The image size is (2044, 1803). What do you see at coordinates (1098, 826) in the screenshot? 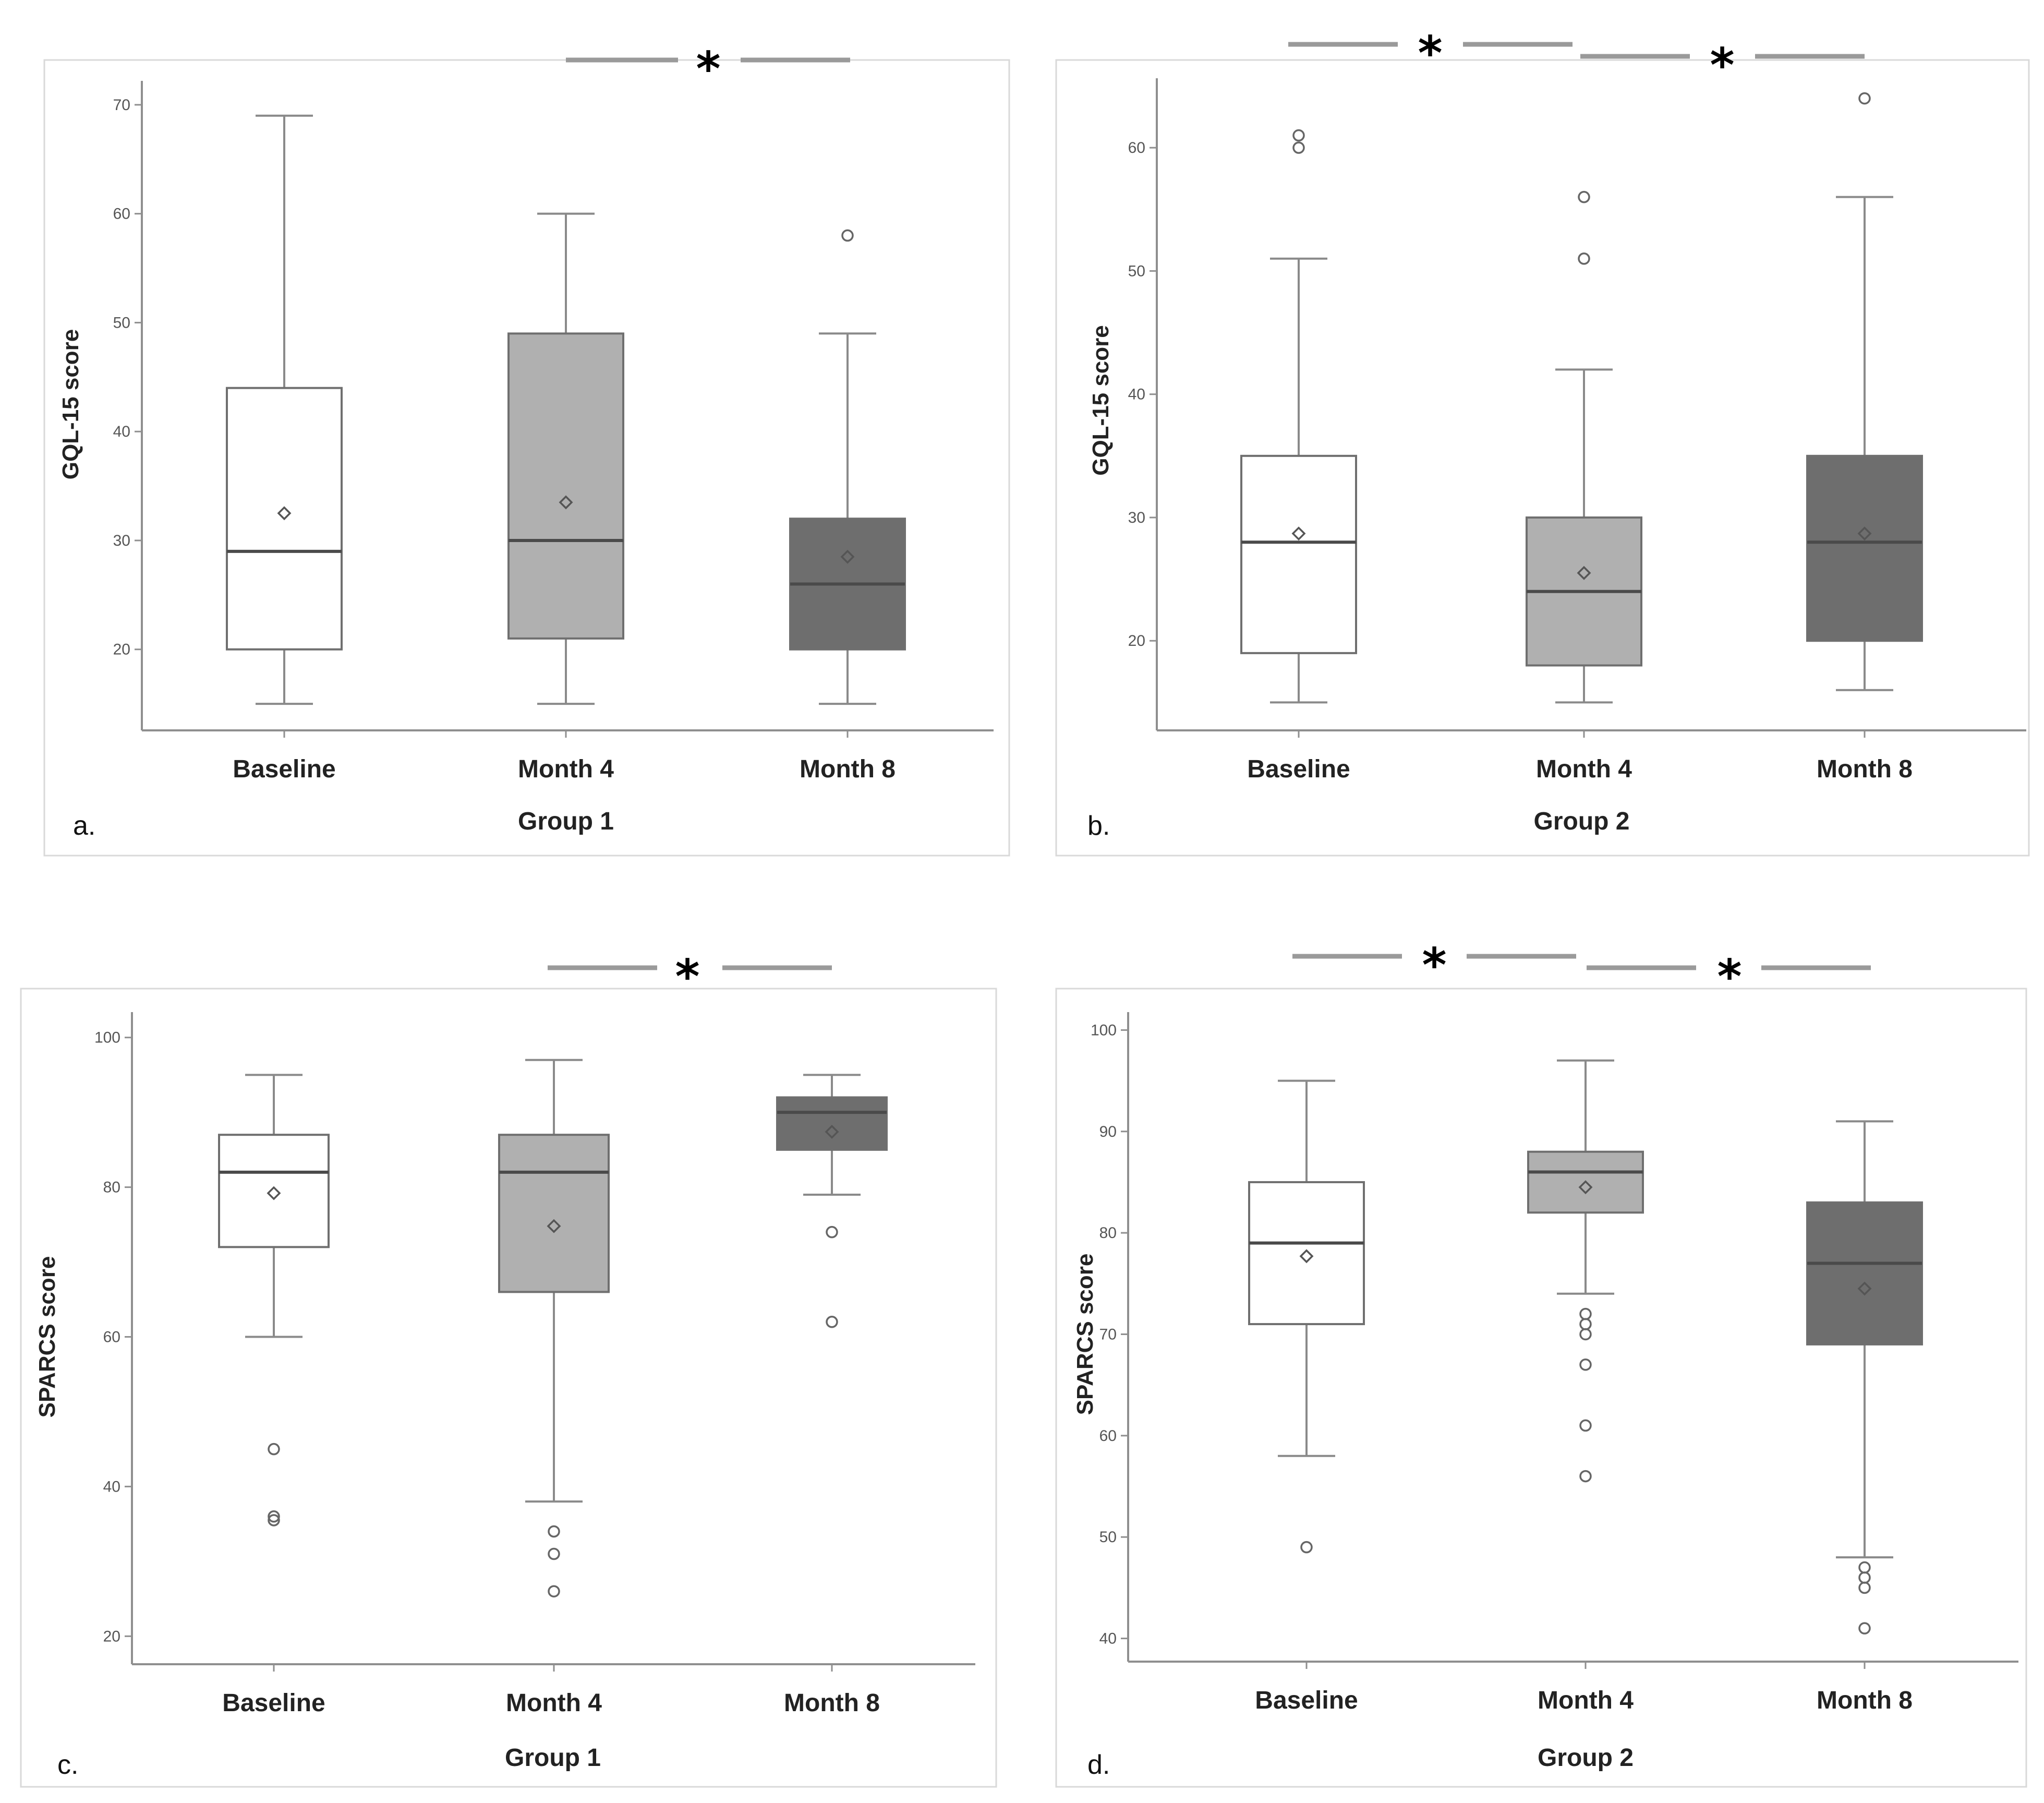
I see `panel-label: b.` at bounding box center [1098, 826].